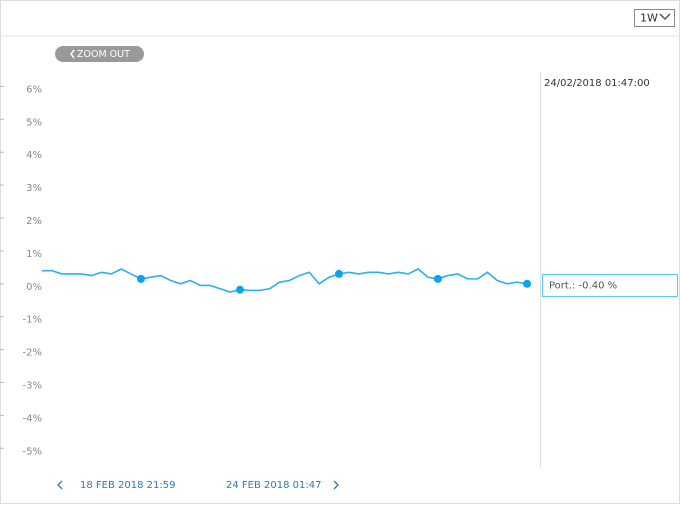 This screenshot has width=680, height=508. I want to click on y-tick-label: 4%, so click(34, 155).